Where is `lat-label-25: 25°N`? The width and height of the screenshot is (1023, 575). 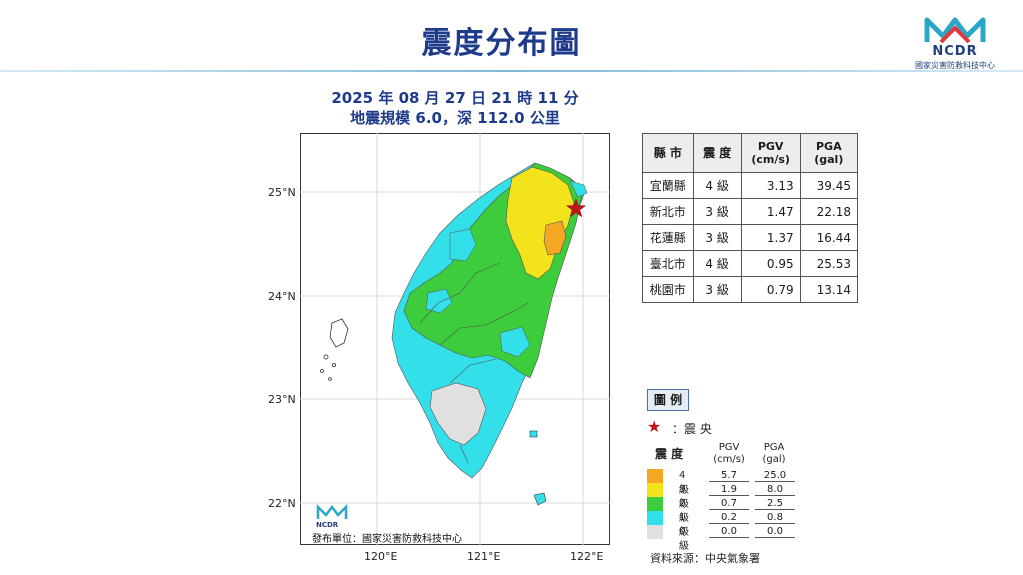 lat-label-25: 25°N is located at coordinates (282, 192).